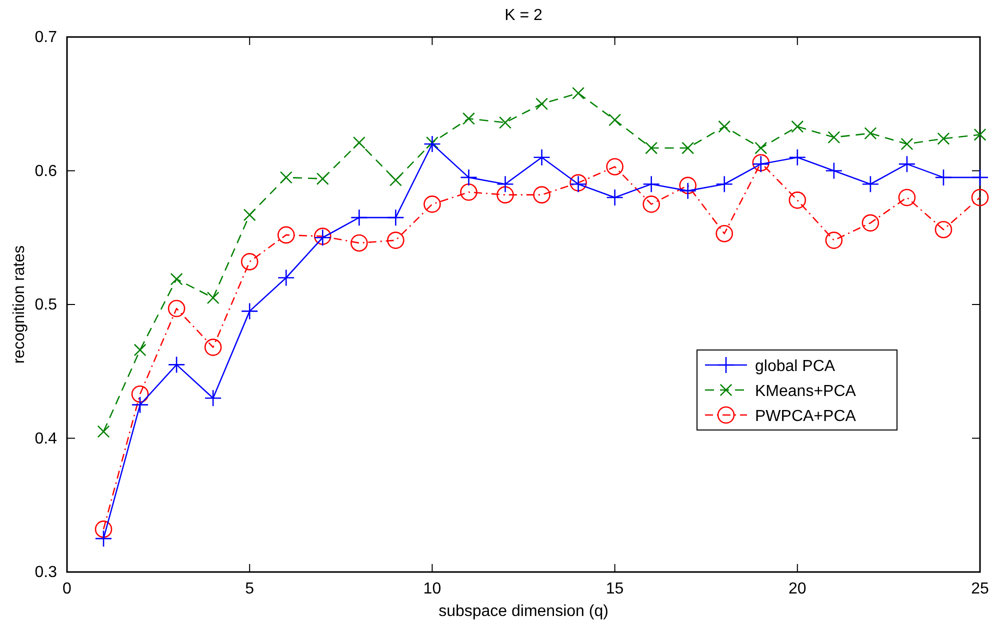  Describe the element at coordinates (19, 304) in the screenshot. I see `y-axis-title: recognition rates` at that location.